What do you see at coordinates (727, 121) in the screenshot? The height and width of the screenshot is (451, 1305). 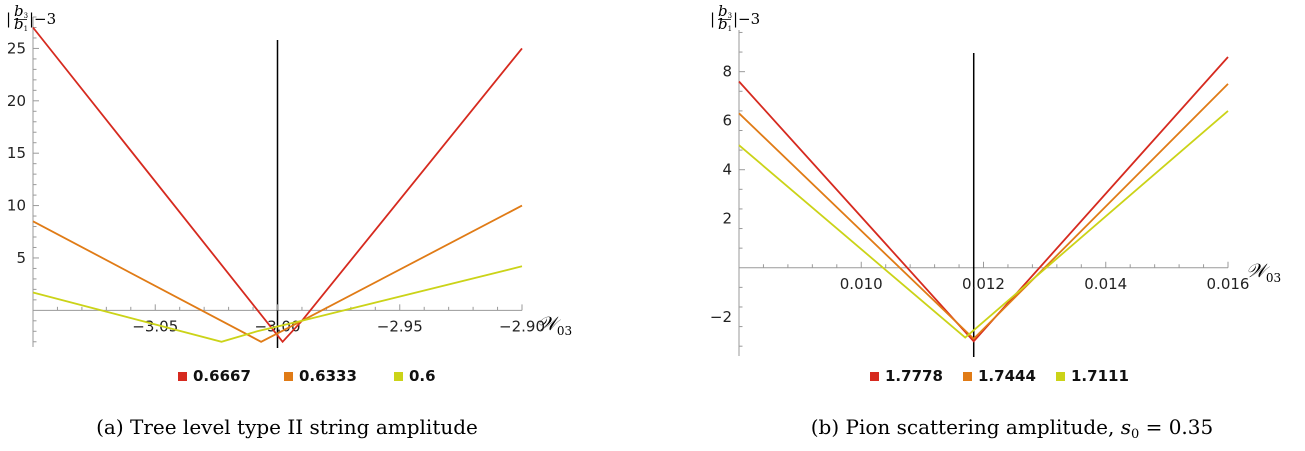 I see `y-tick-label: 6` at bounding box center [727, 121].